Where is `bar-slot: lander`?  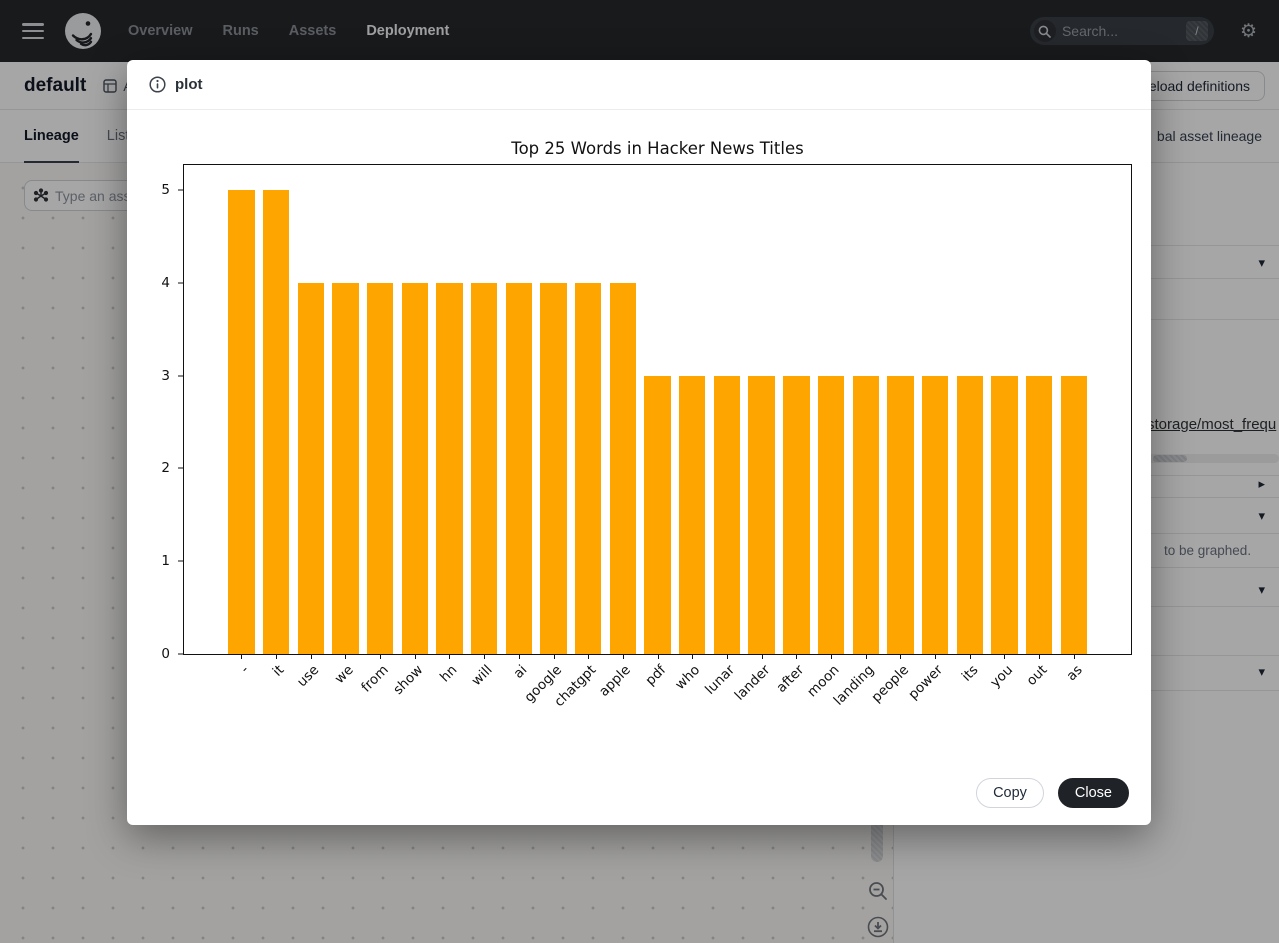 bar-slot: lander is located at coordinates (755, 434).